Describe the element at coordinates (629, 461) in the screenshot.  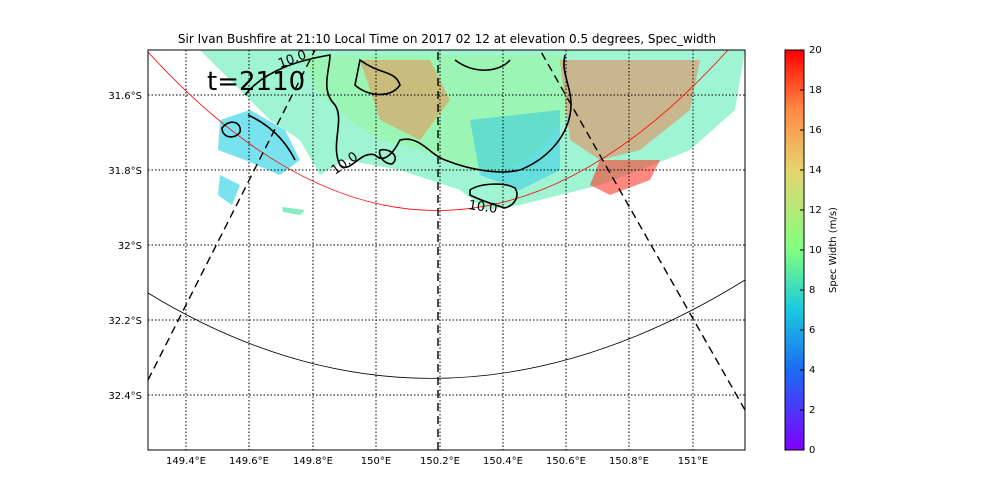
I see `x-tick: 150.8°E` at that location.